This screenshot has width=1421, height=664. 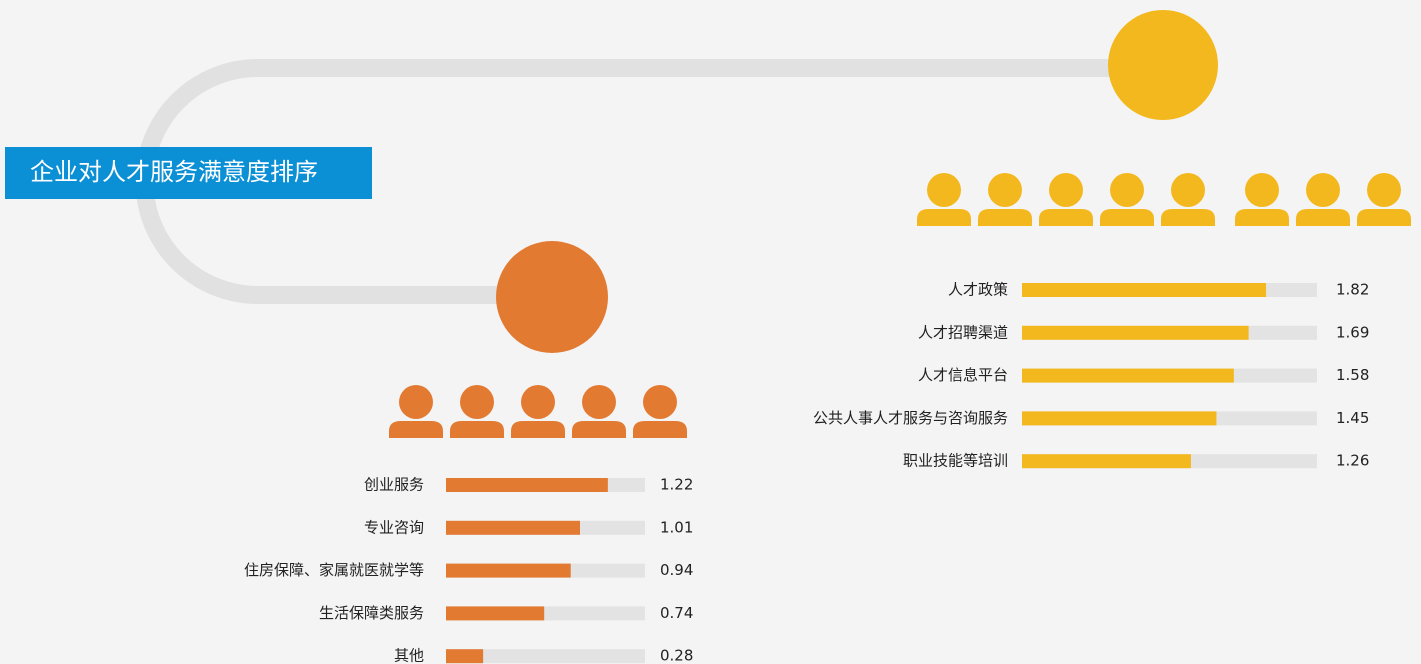 I want to click on value-label: 1.69, so click(x=1352, y=332).